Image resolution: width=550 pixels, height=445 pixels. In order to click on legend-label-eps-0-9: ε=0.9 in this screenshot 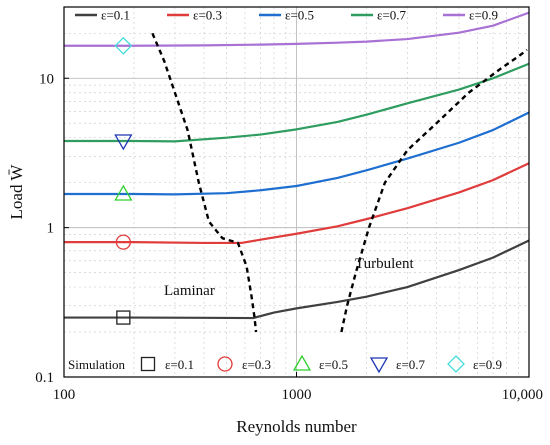, I will do `click(483, 15)`.